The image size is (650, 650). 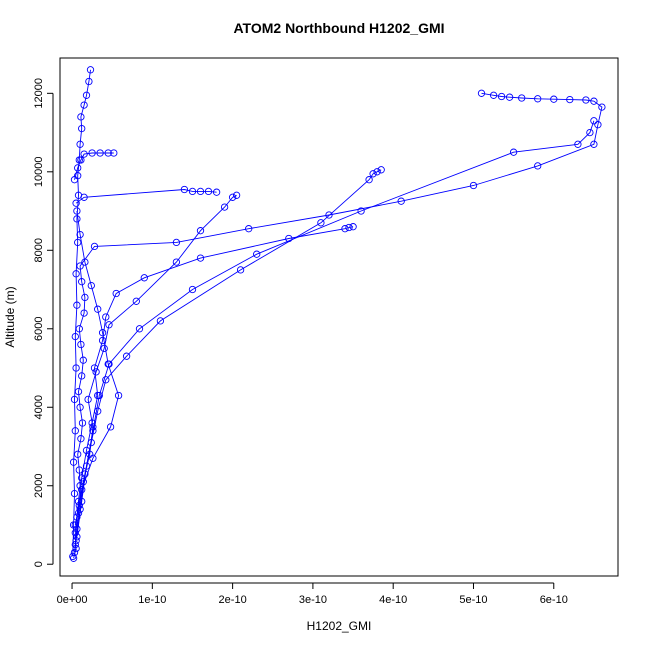 What do you see at coordinates (313, 600) in the screenshot?
I see `x-tick-label: 3e-10` at bounding box center [313, 600].